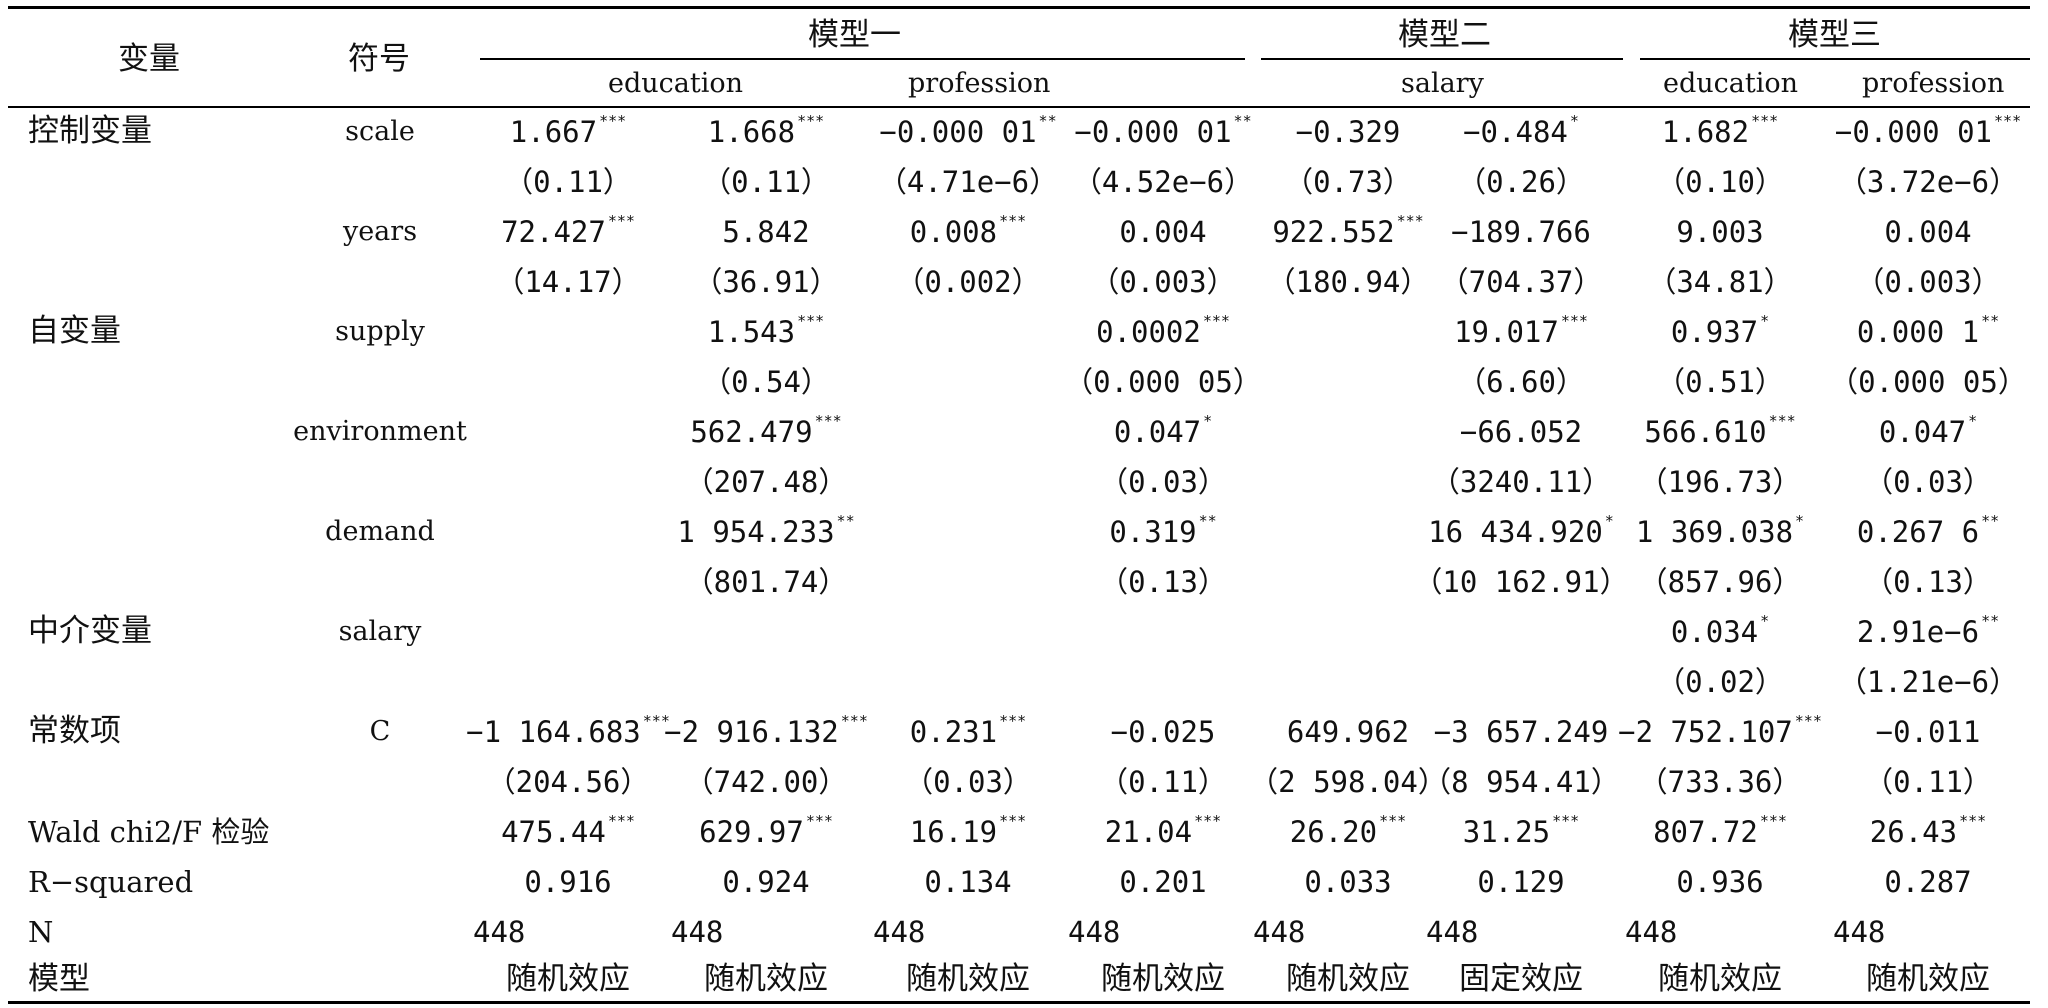  Describe the element at coordinates (766, 782) in the screenshot. I see `se-cell: （742.00）` at that location.